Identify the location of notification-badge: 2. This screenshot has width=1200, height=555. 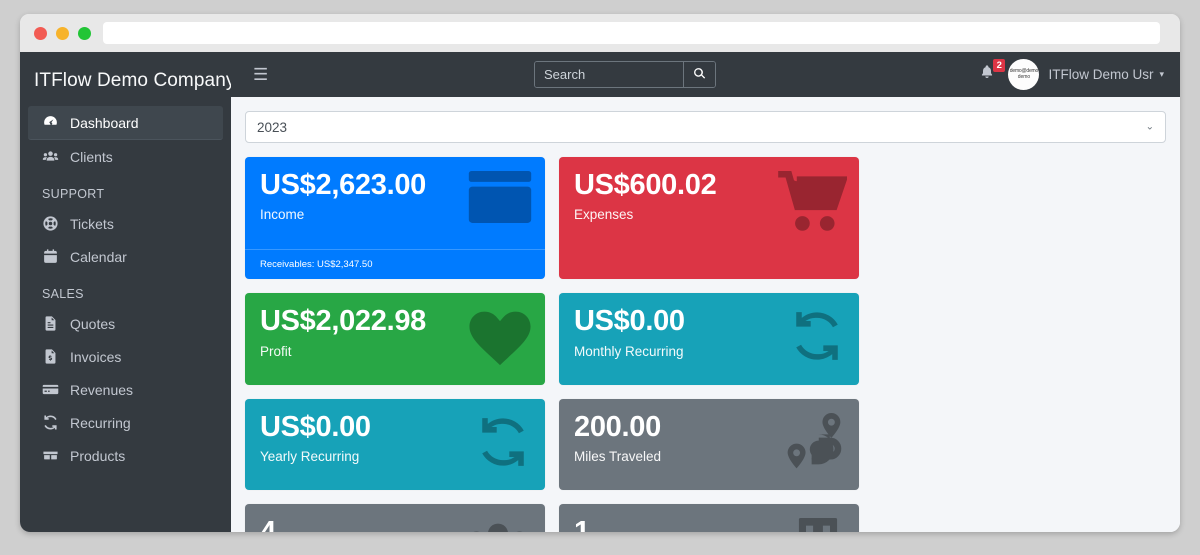
(999, 65).